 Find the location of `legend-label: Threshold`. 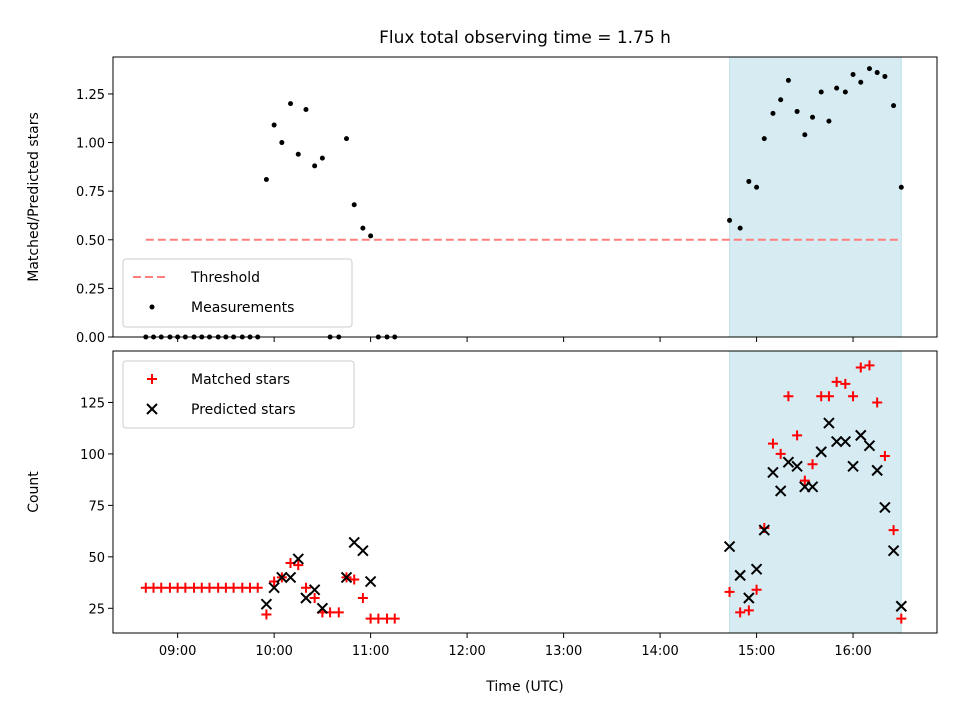

legend-label: Threshold is located at coordinates (225, 278).